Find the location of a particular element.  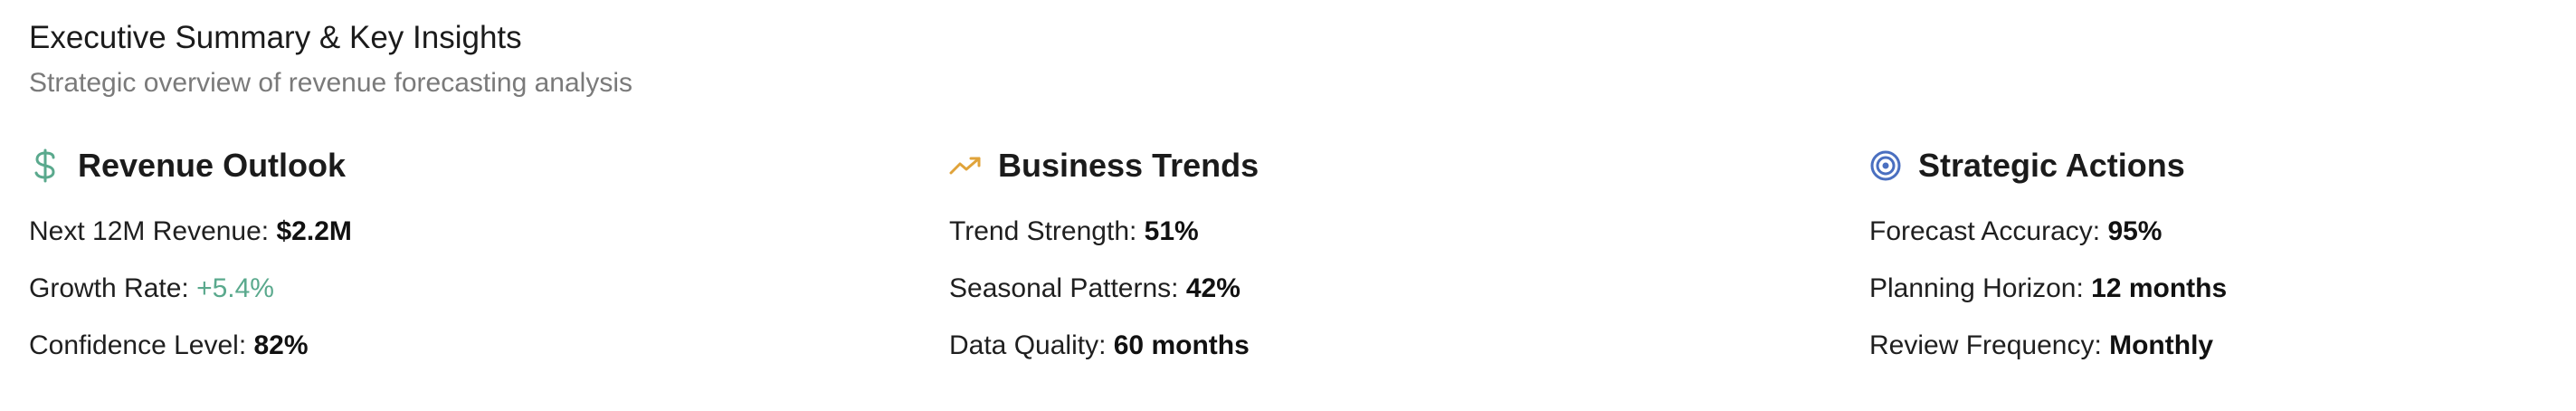

metric-label: Confidence Level: is located at coordinates (141, 345).